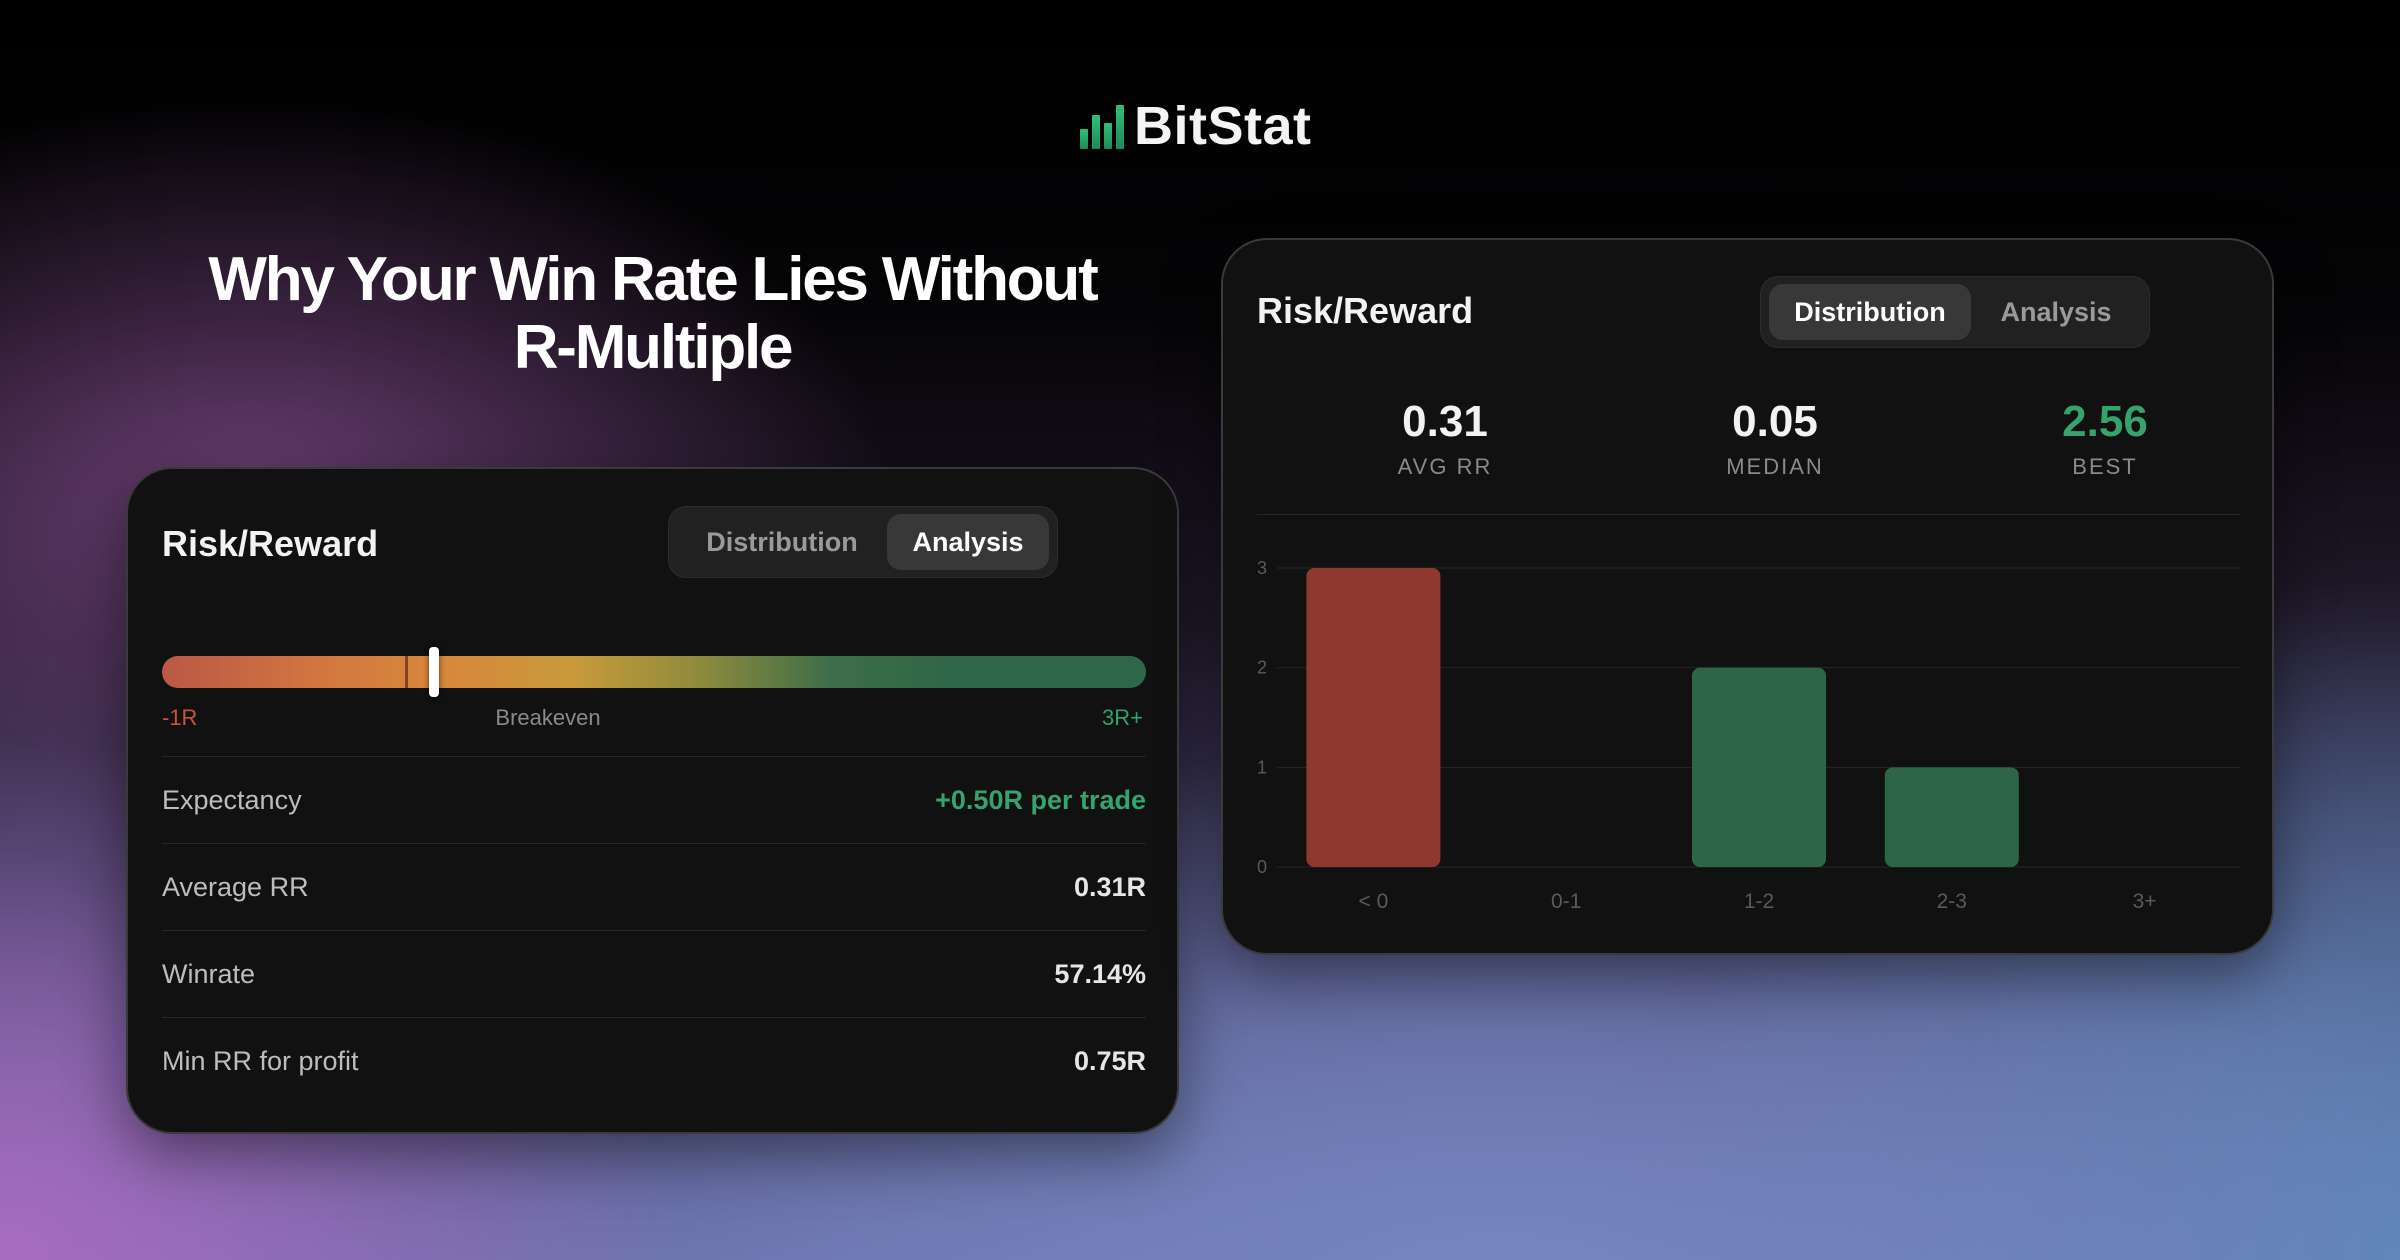 Image resolution: width=2400 pixels, height=1260 pixels. What do you see at coordinates (1223, 126) in the screenshot?
I see `brand-name: BitStat` at bounding box center [1223, 126].